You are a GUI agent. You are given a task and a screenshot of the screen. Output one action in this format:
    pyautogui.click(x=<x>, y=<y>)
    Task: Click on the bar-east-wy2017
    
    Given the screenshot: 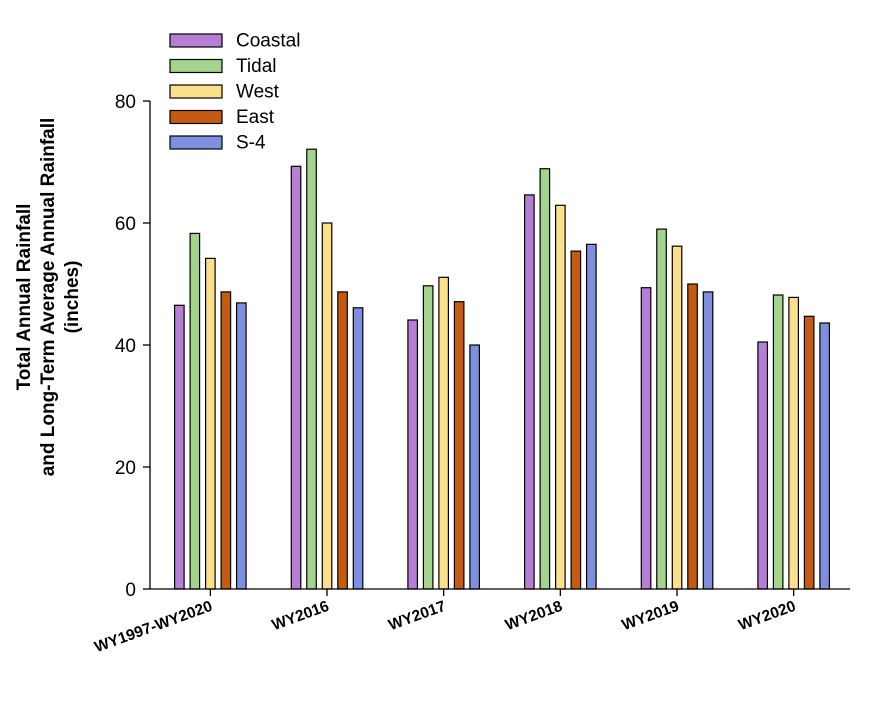 What is the action you would take?
    pyautogui.click(x=459, y=445)
    